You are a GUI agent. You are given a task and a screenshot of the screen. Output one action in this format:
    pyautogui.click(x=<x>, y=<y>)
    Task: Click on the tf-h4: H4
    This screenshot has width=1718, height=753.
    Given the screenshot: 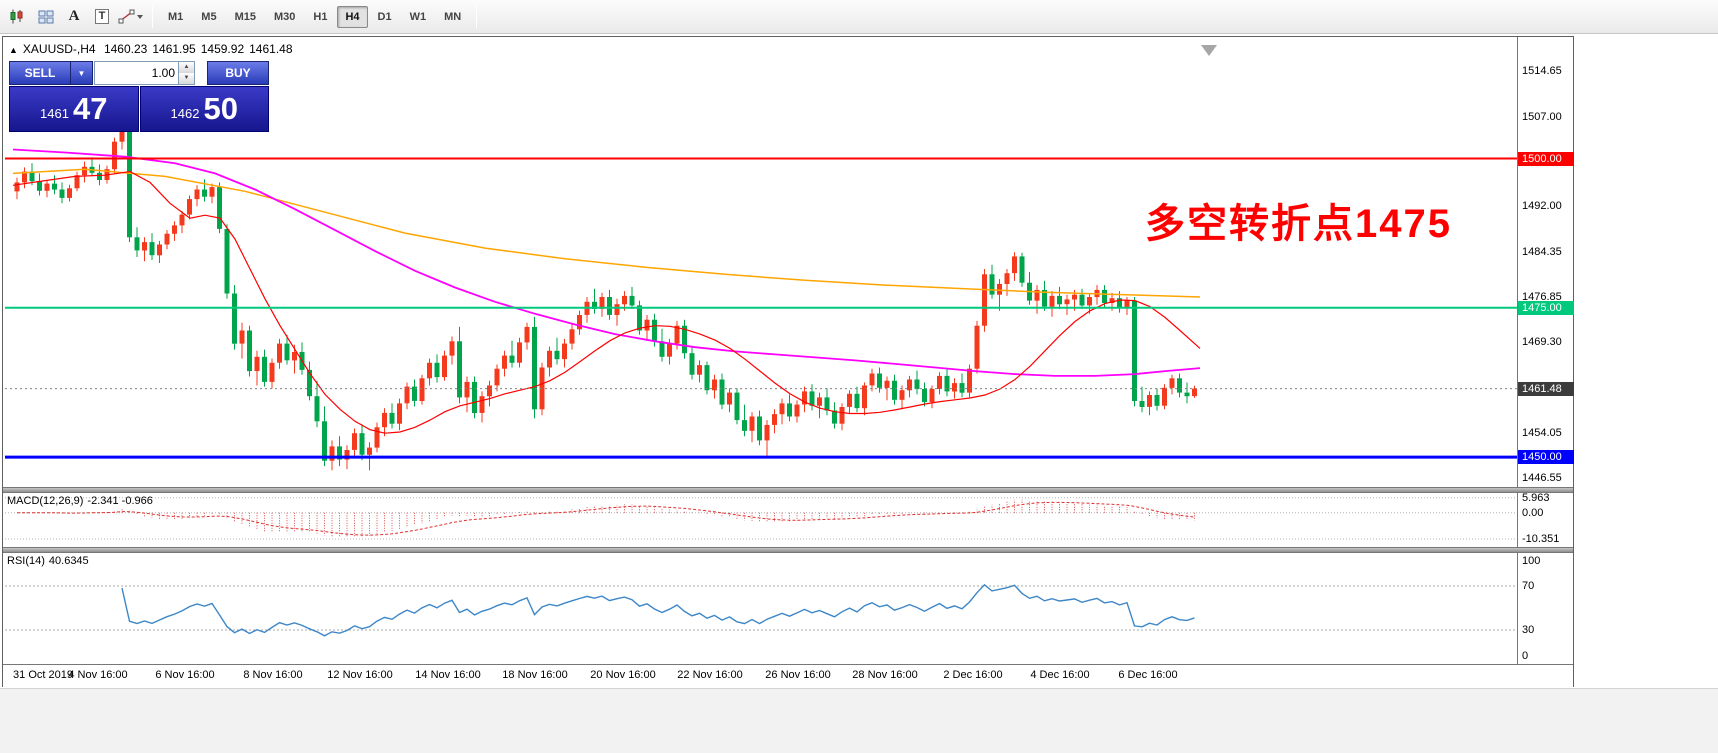 What is the action you would take?
    pyautogui.click(x=352, y=16)
    